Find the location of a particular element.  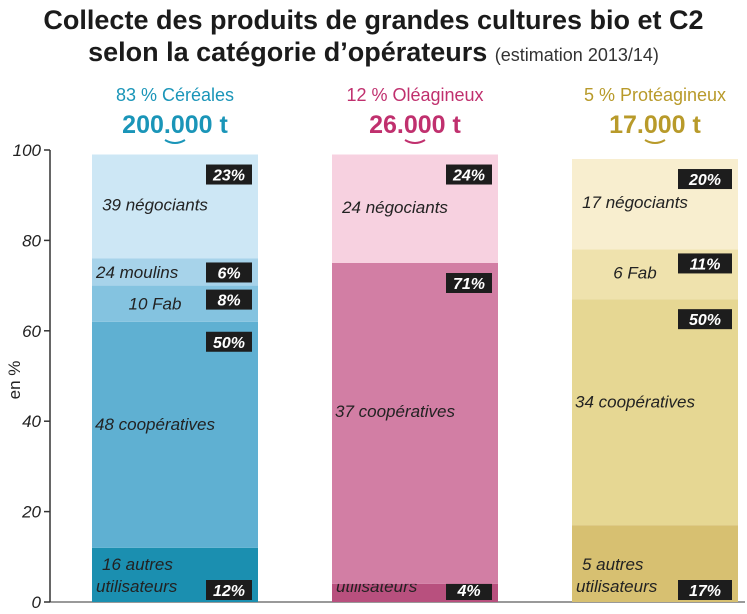

y-tick-label: 20 is located at coordinates (31, 512).